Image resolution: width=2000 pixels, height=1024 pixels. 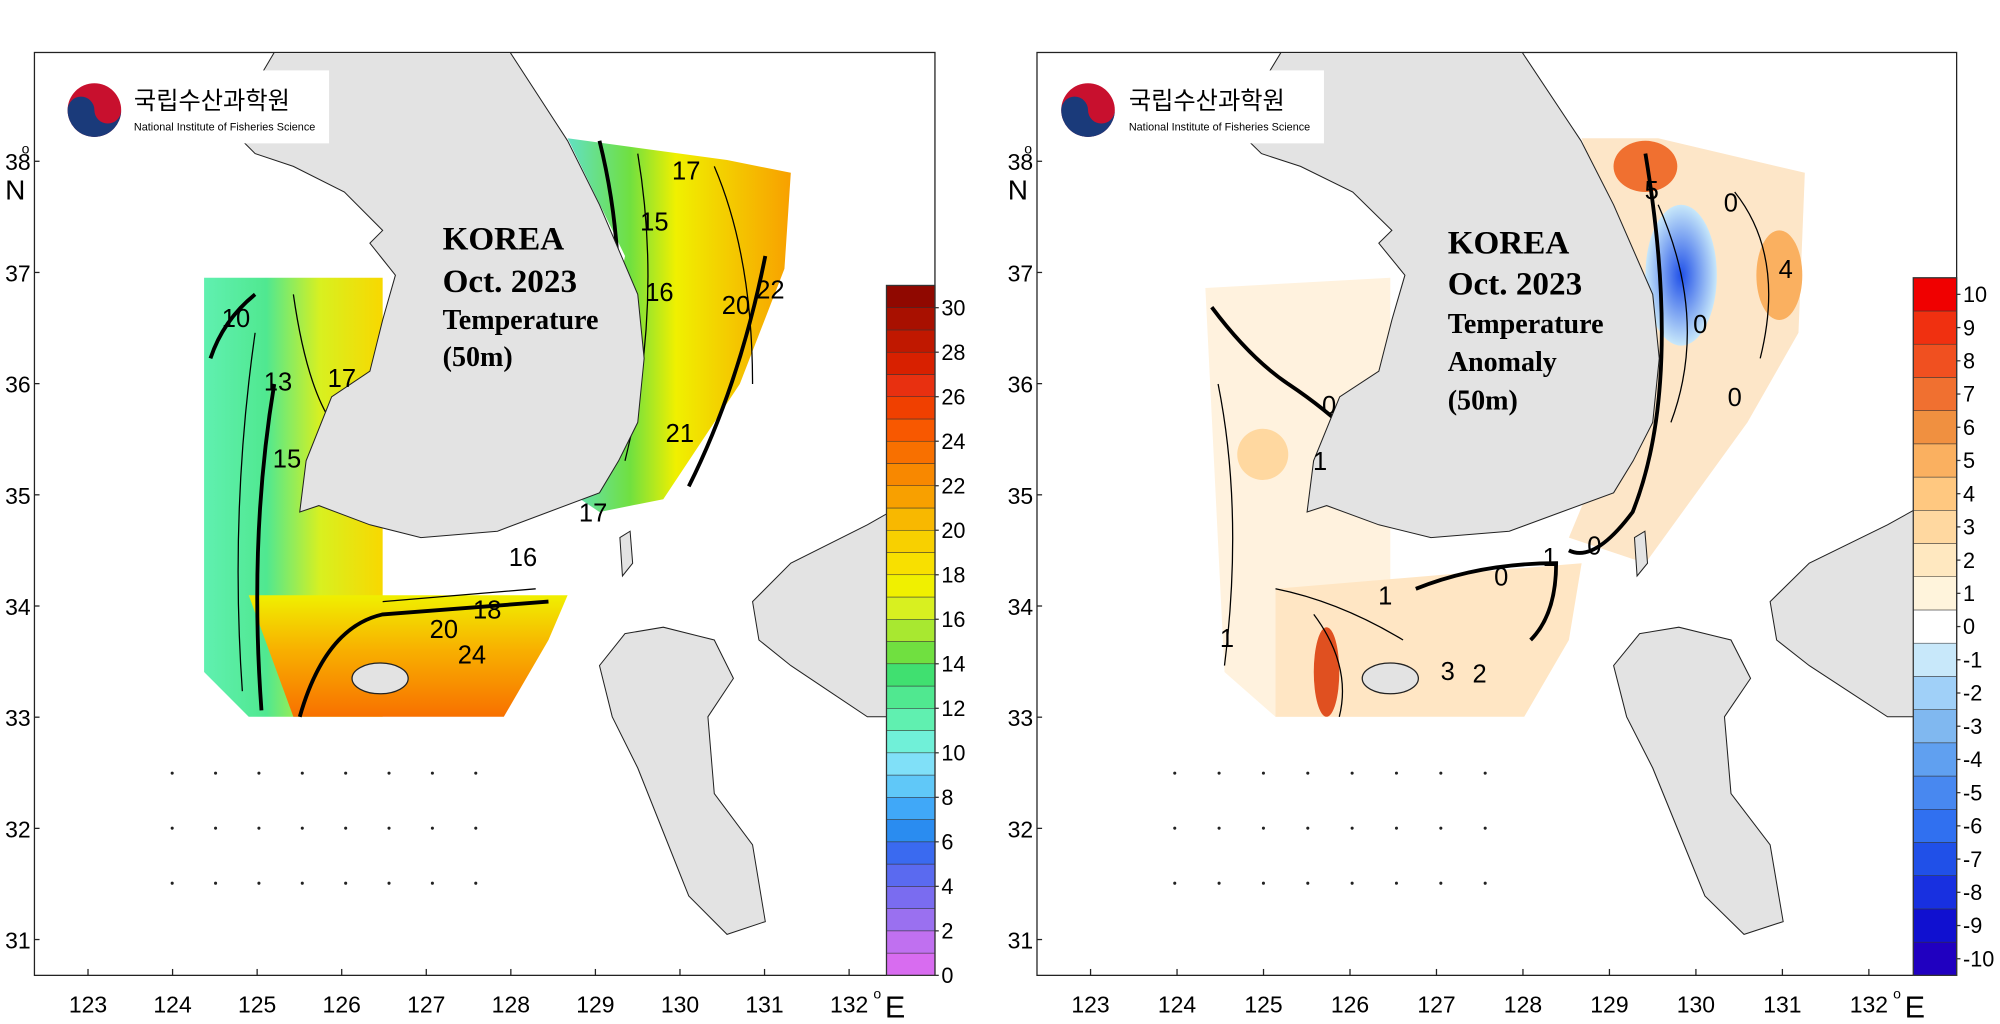 I want to click on colorbar-label: 30, so click(x=953, y=307).